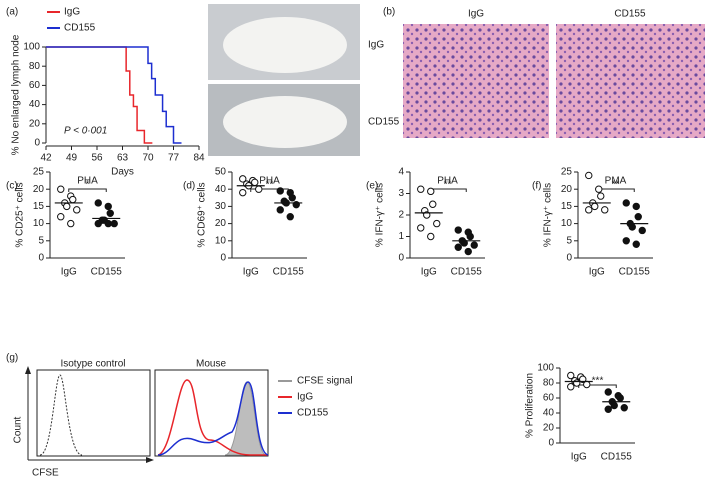 The width and height of the screenshot is (709, 483). I want to click on y-tick-label: 15, so click(567, 206).